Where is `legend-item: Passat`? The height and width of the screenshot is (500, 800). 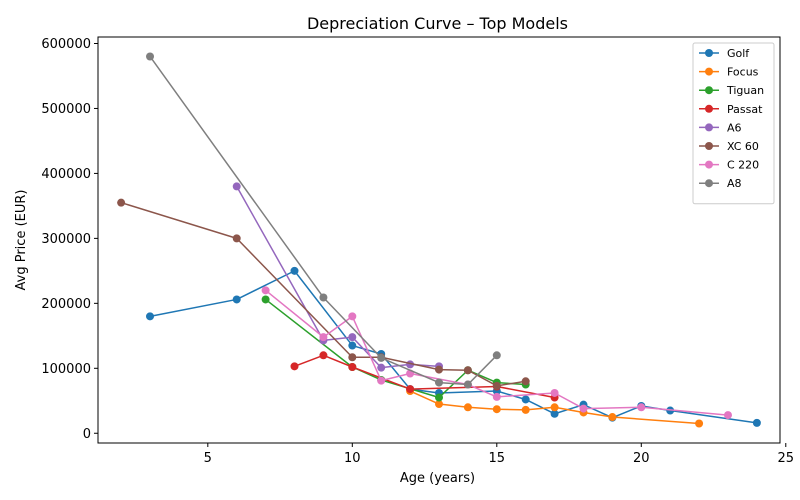 legend-item: Passat is located at coordinates (731, 109).